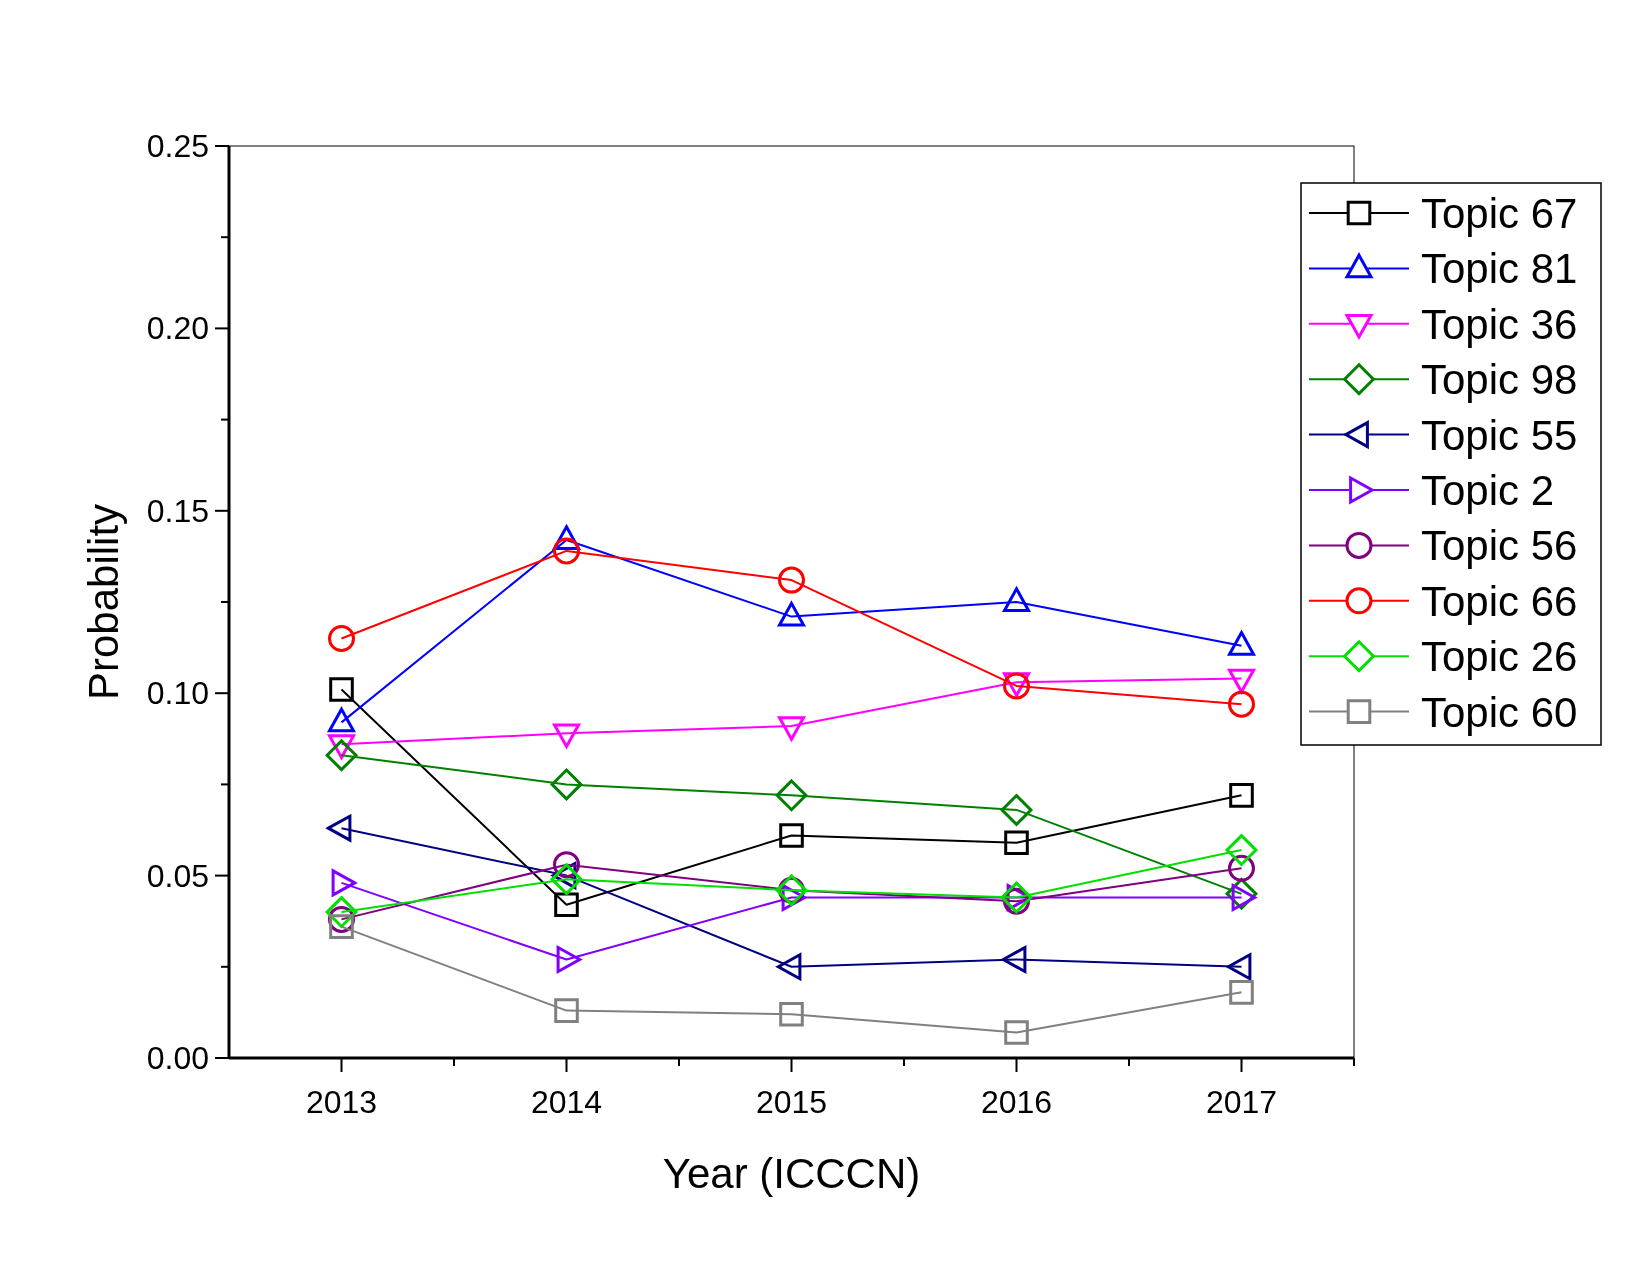 This screenshot has width=1650, height=1275. I want to click on x-tick-label: 2014, so click(566, 1102).